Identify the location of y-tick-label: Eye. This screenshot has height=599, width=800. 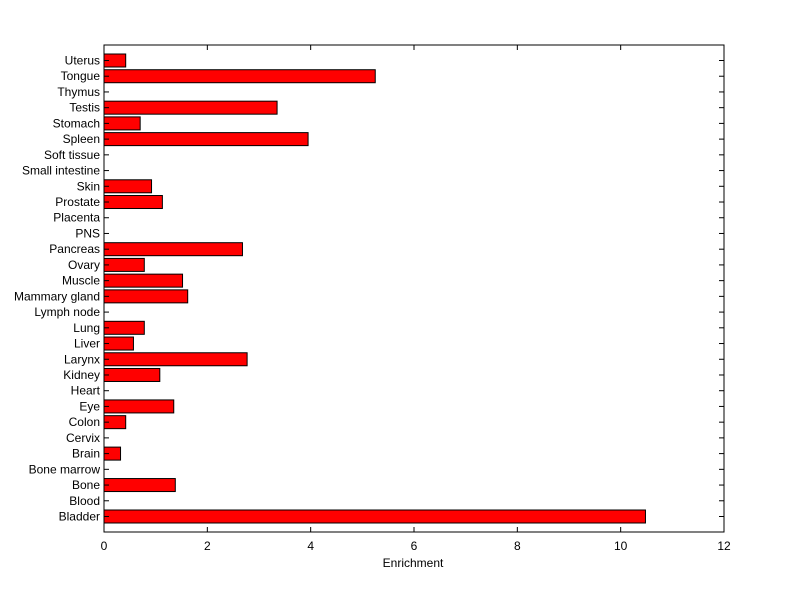
(89, 406).